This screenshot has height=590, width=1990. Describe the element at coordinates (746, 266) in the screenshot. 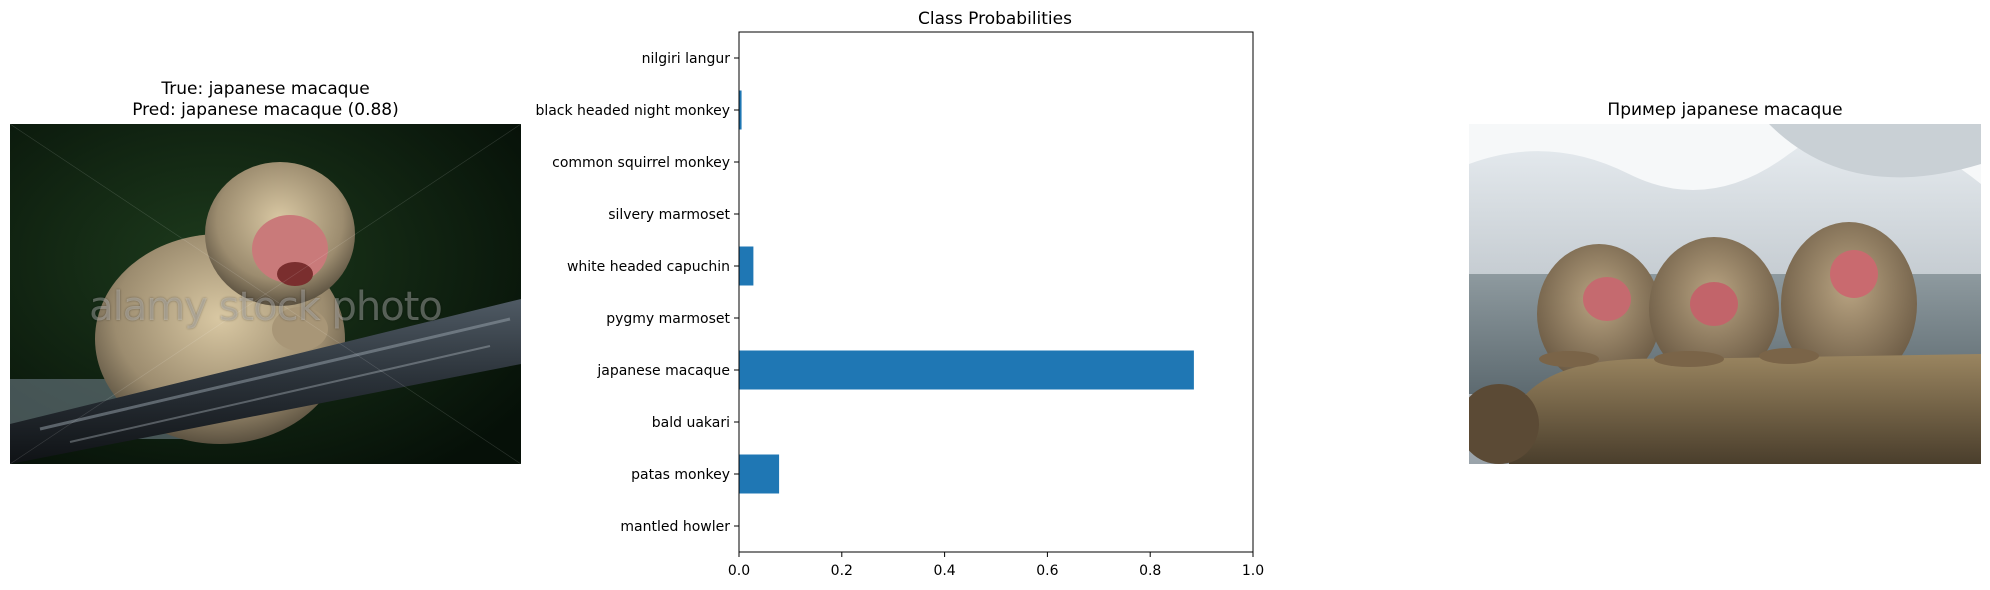

I see `bar-white-headed-capuchin` at that location.